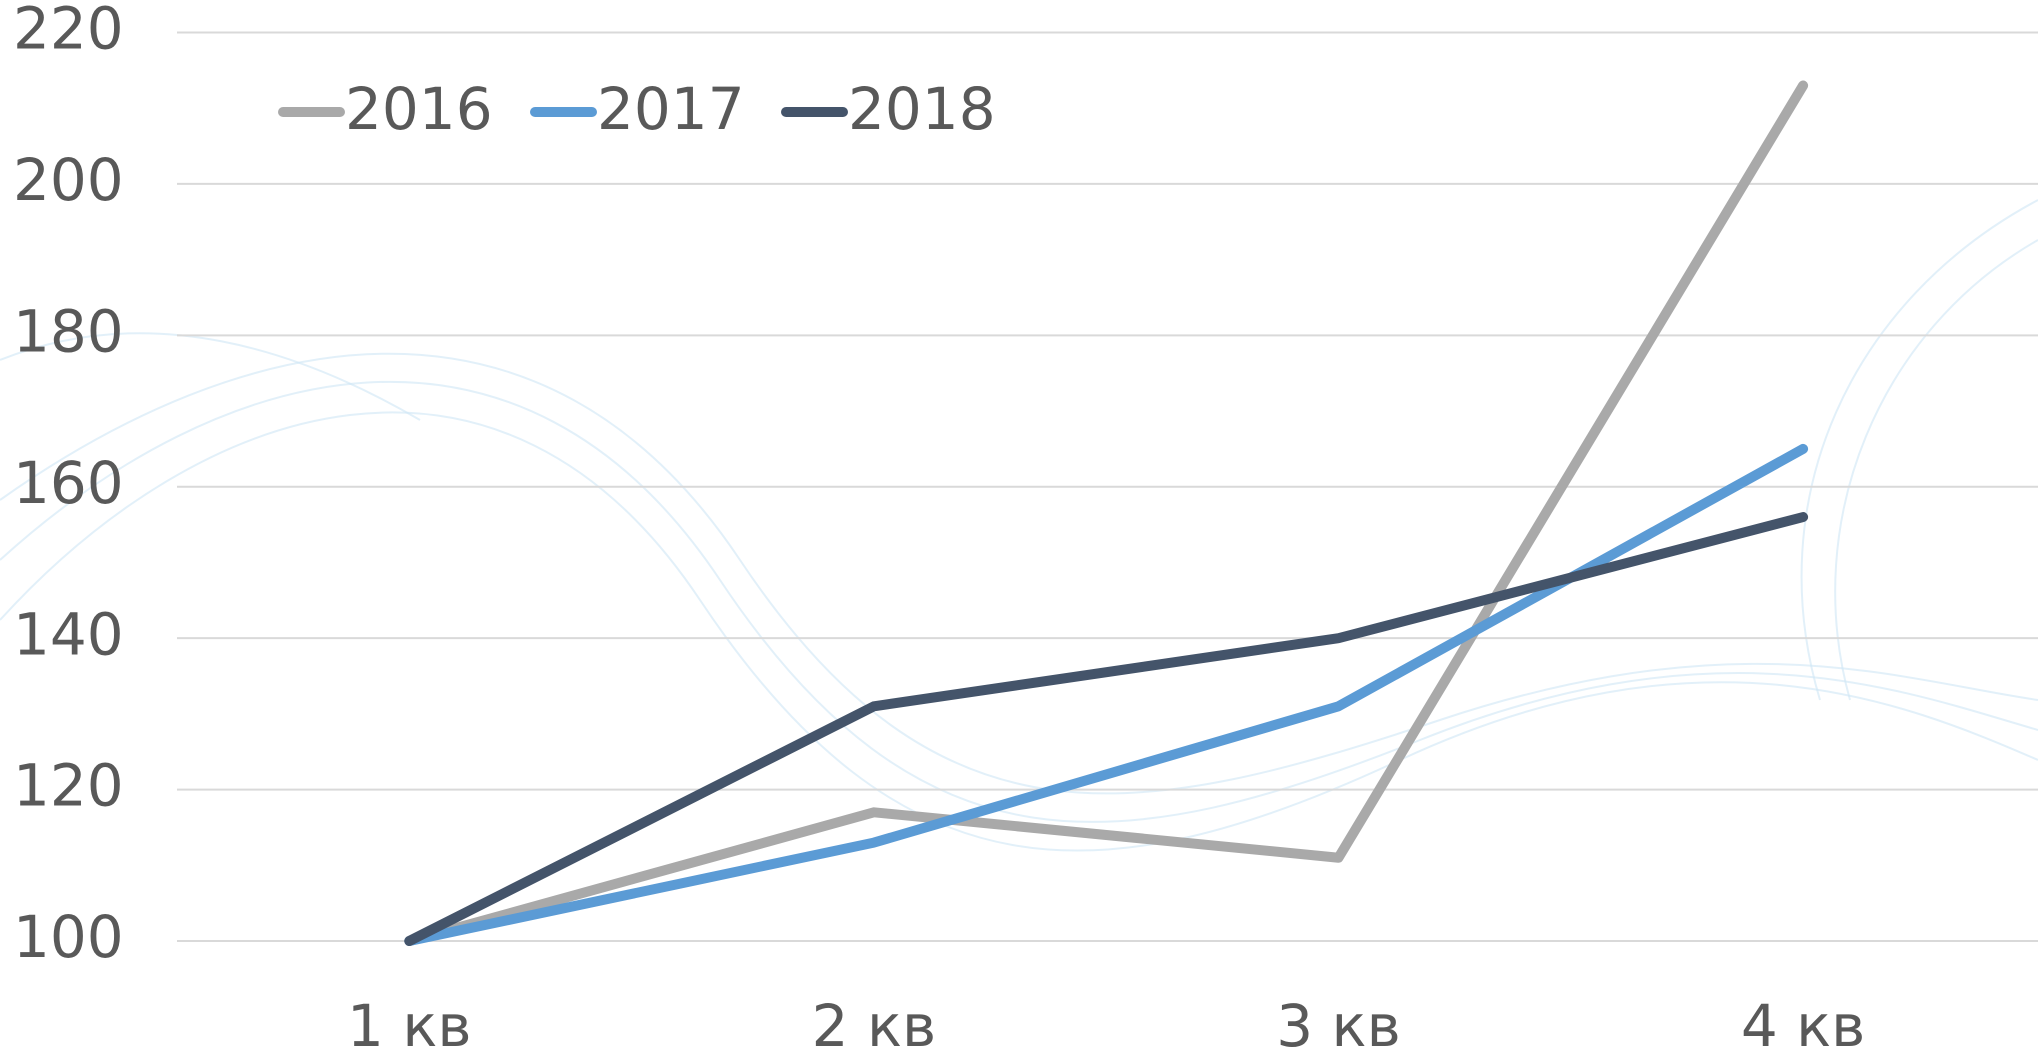 The image size is (2038, 1054). I want to click on y-tick-label: 100, so click(68, 937).